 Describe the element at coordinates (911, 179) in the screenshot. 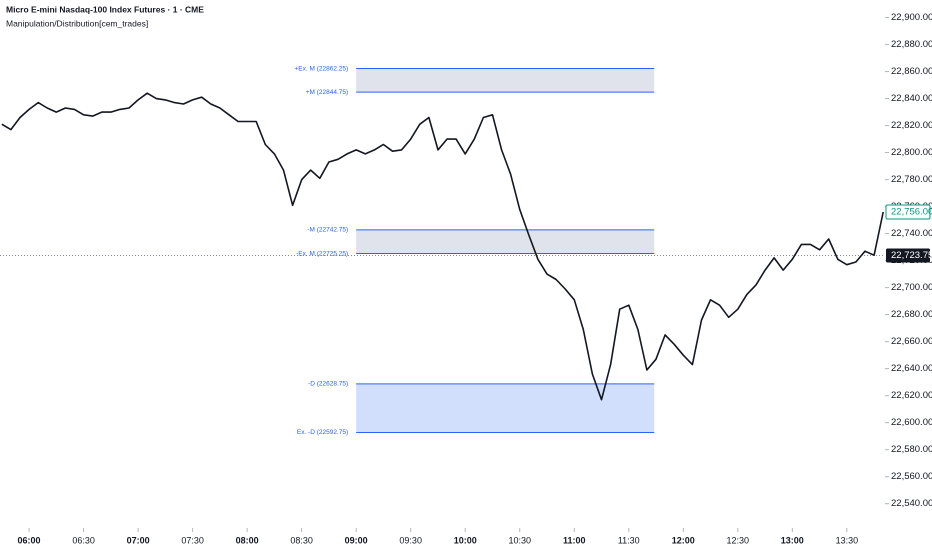

I see `y-tick-label: 22,780.00` at that location.